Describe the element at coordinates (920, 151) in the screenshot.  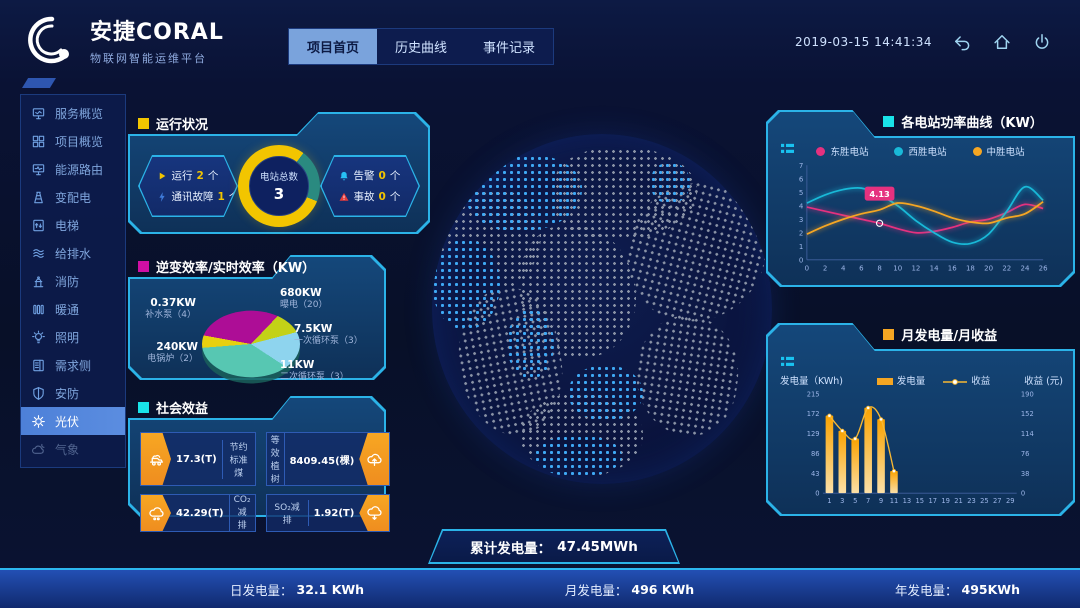
I see `legend-item-1: 西胜电站` at that location.